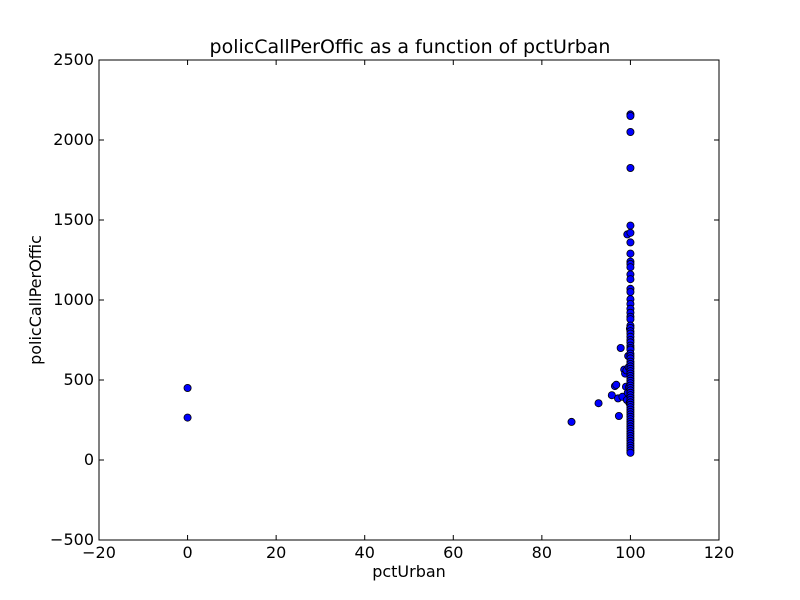 The image size is (800, 600). Describe the element at coordinates (630, 552) in the screenshot. I see `x-tick-label: 100` at that location.